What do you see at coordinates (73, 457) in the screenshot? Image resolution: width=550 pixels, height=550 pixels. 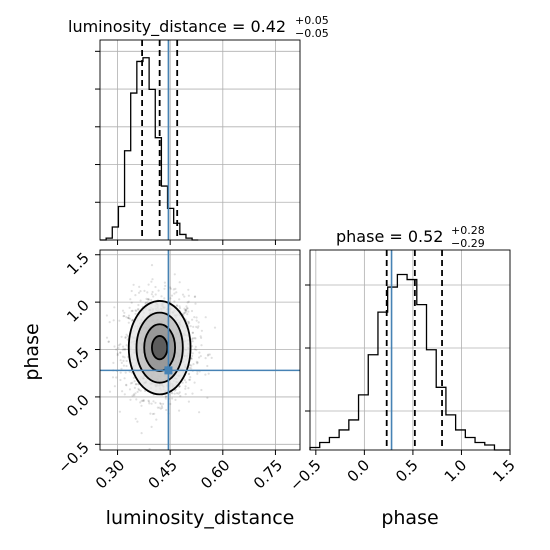 I see `phase-y-tick-label-0: −0.5` at bounding box center [73, 457].